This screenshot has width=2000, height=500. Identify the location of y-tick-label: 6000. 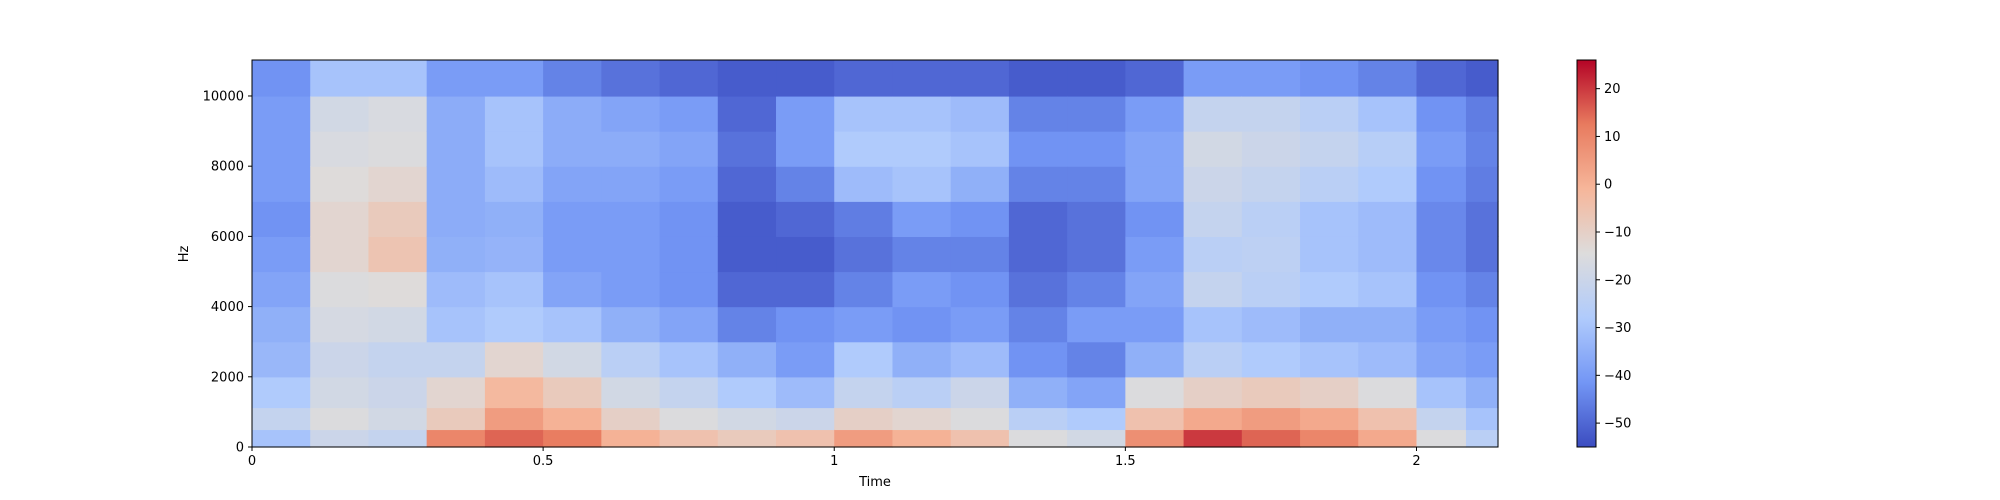
(227, 237).